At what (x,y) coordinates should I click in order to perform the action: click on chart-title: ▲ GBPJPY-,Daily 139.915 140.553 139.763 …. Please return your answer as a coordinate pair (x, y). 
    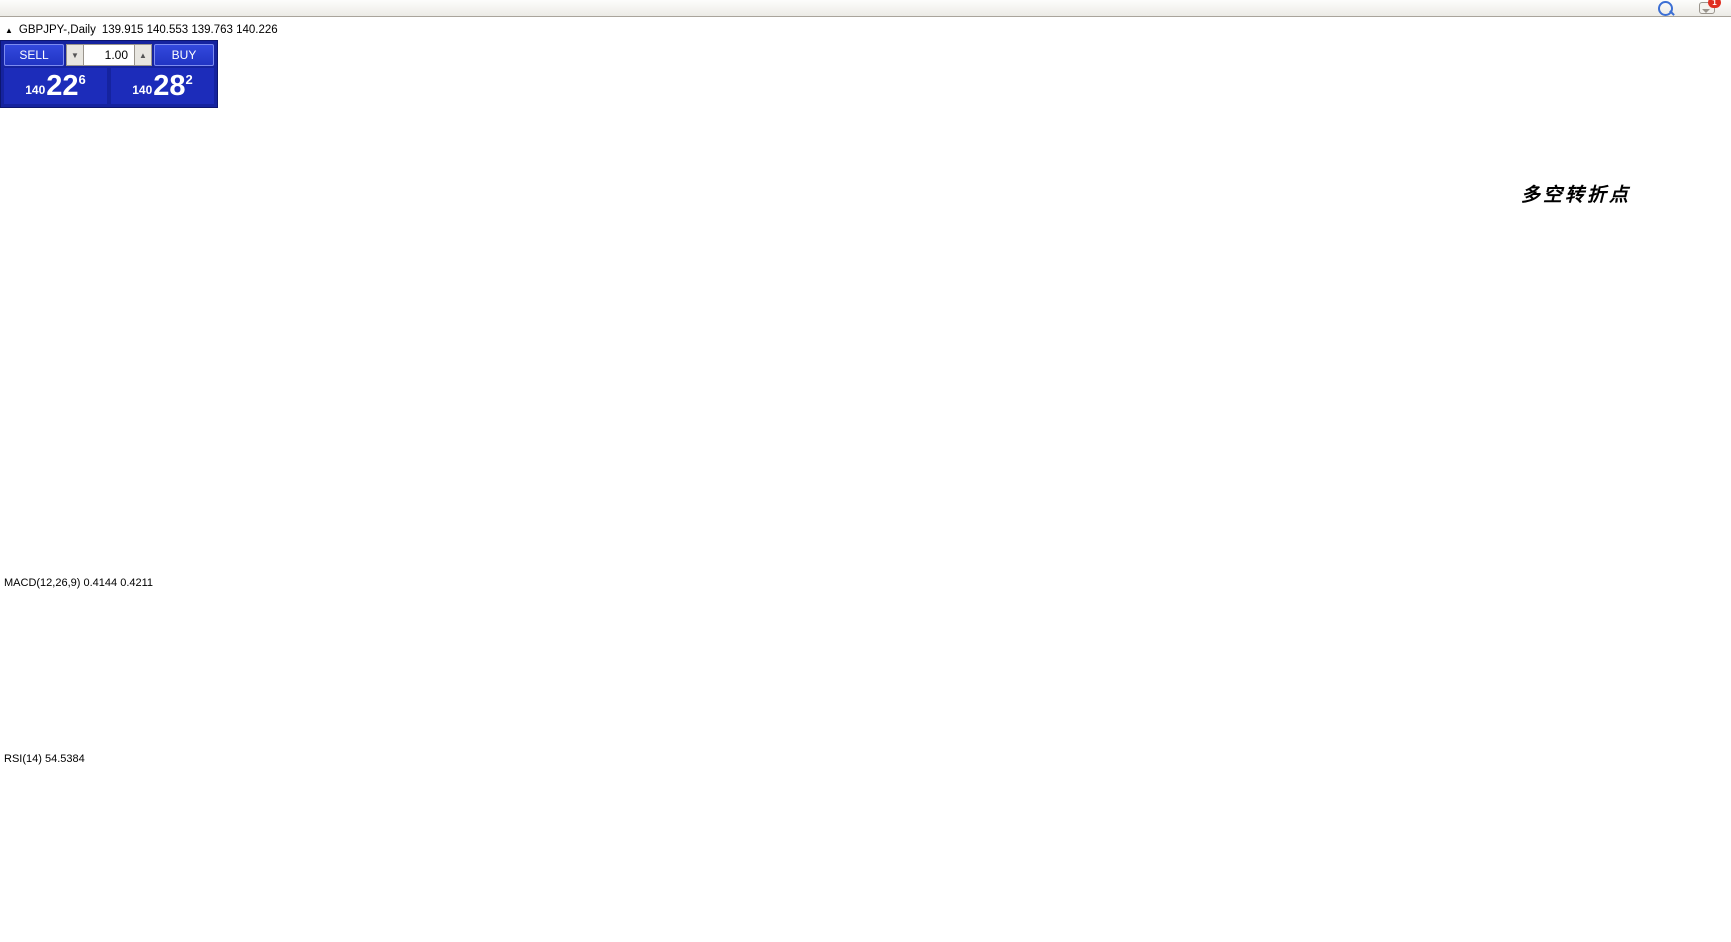
    Looking at the image, I should click on (141, 30).